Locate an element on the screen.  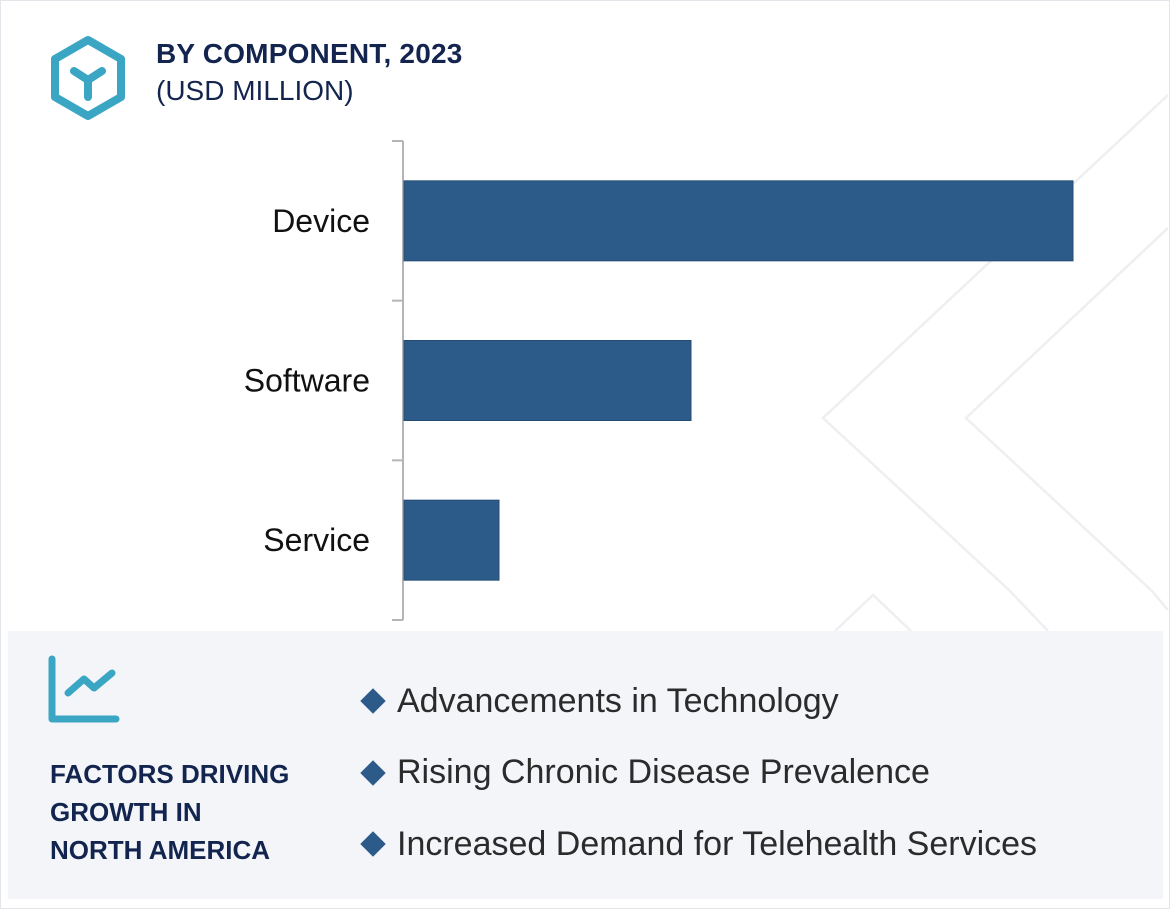
panel-title: FACTORS DRIVING GROWTH IN NORTH AMERICA is located at coordinates (190, 812).